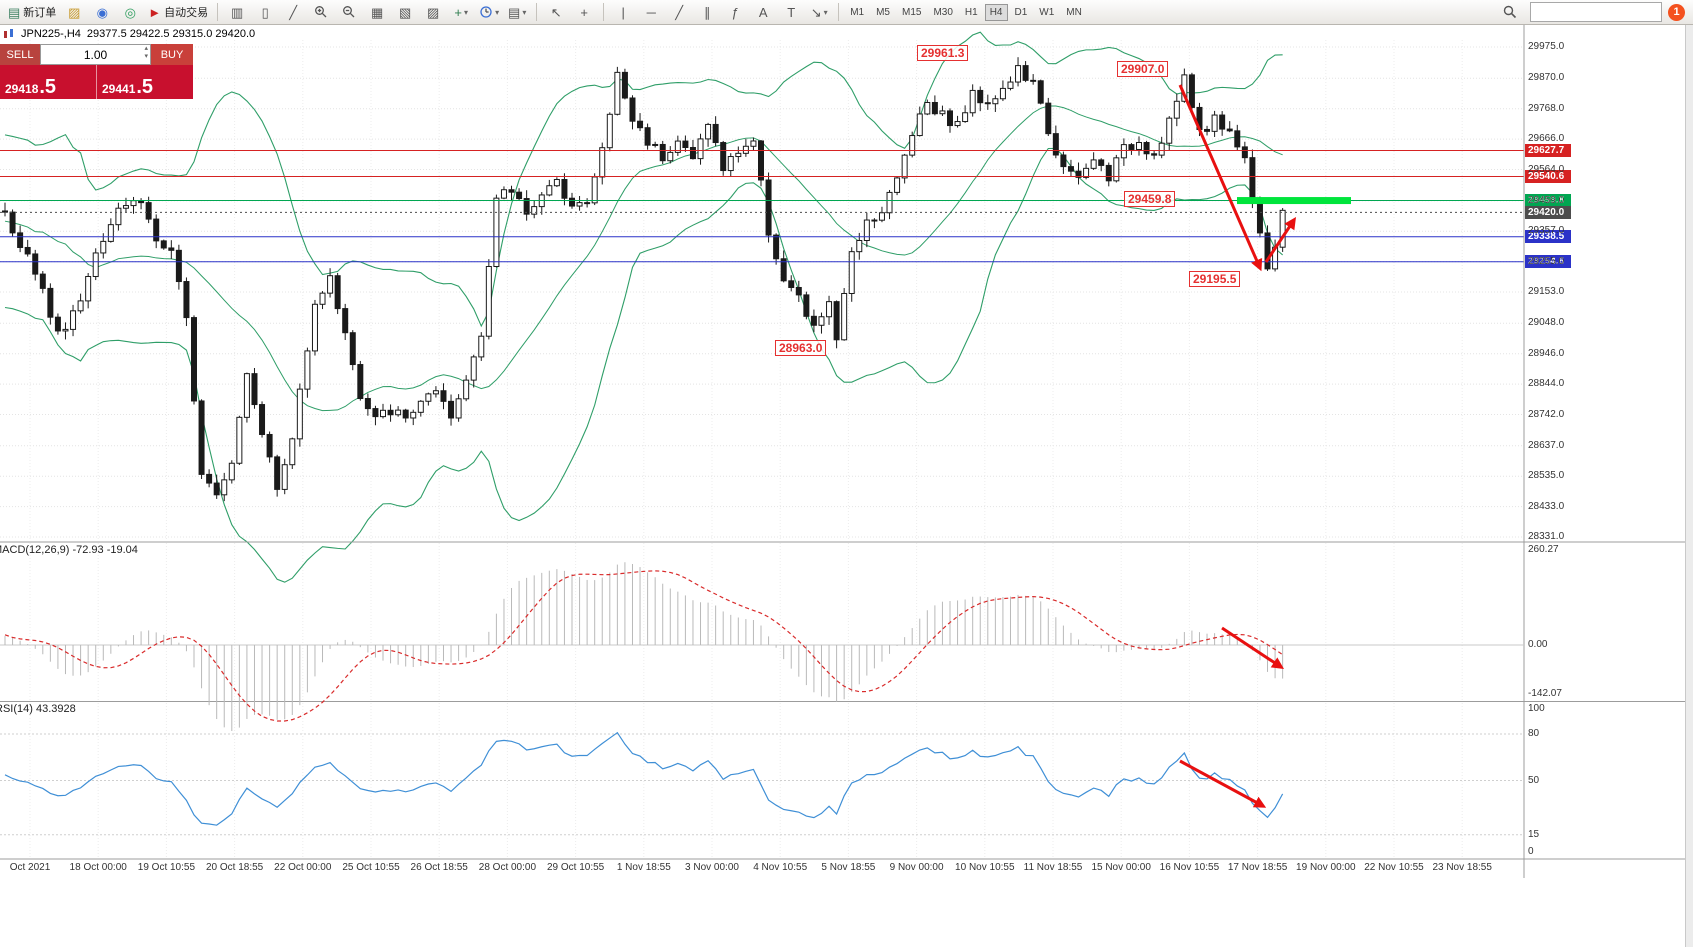 The width and height of the screenshot is (1693, 947). What do you see at coordinates (1689, 486) in the screenshot?
I see `window-scrollbar-strip` at bounding box center [1689, 486].